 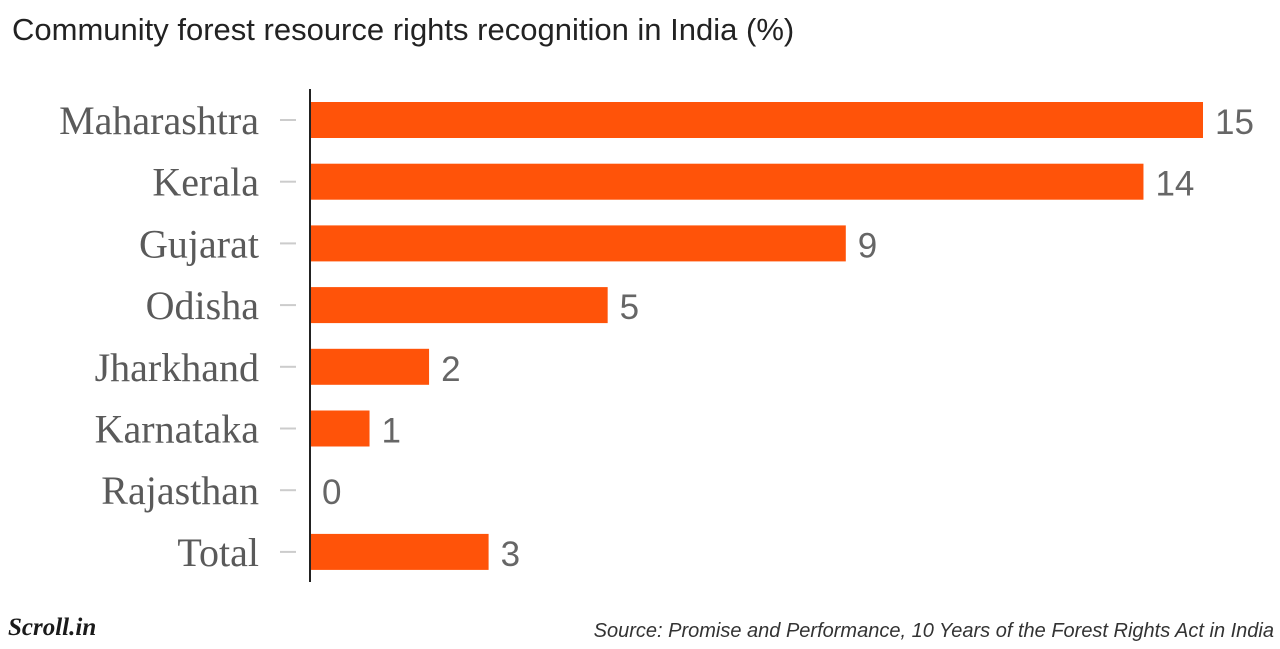 I want to click on value-label-maharashtra: 15, so click(x=1234, y=122).